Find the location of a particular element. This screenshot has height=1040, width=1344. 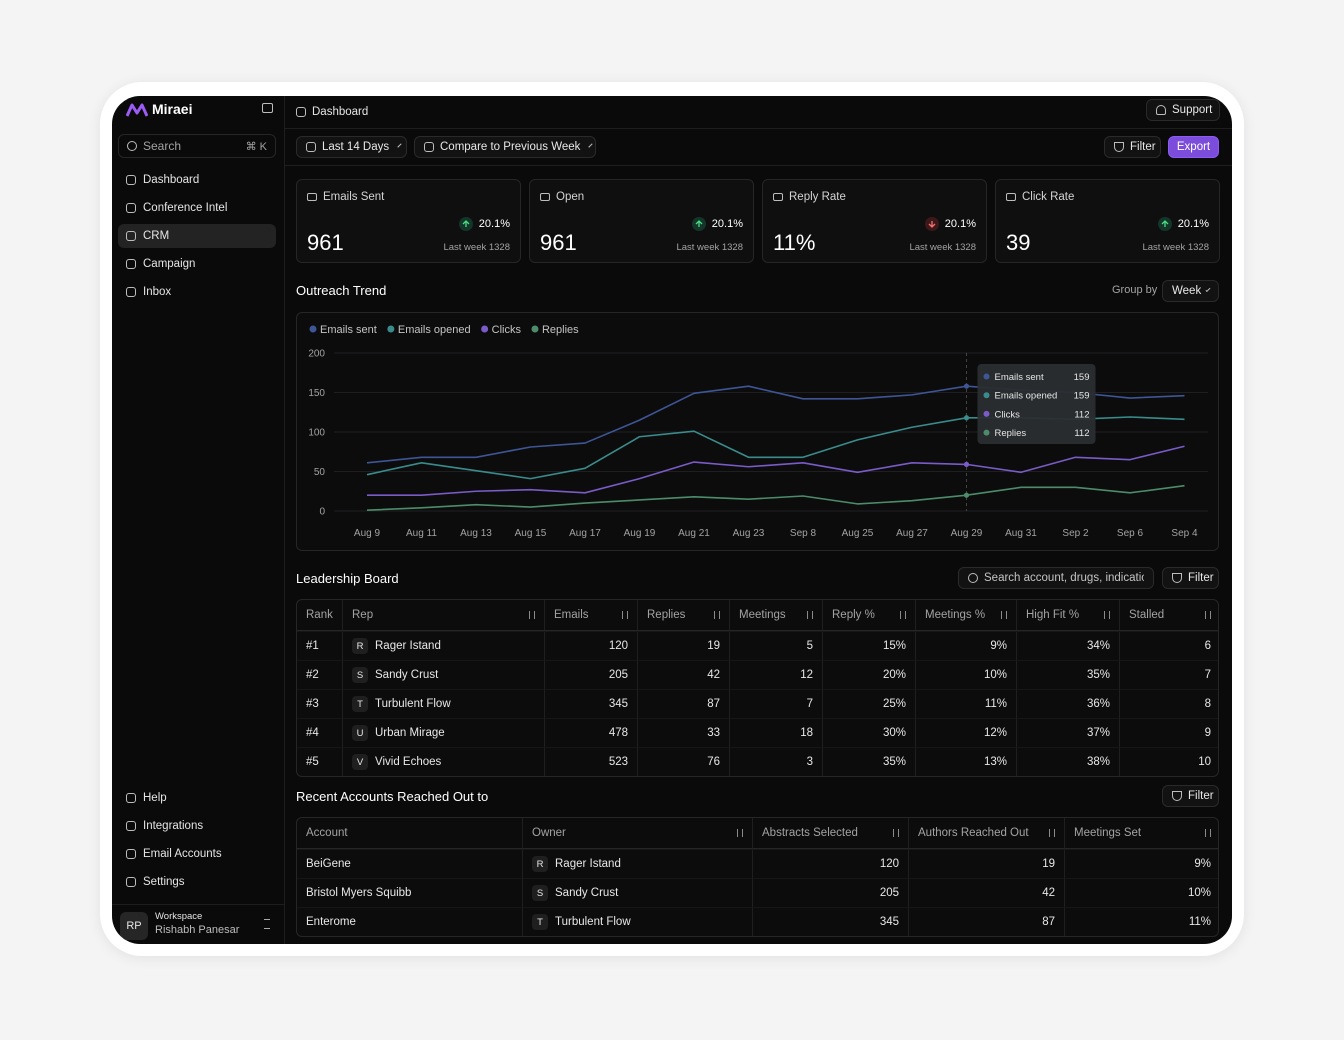

search-box: Search⌘ K is located at coordinates (197, 146).